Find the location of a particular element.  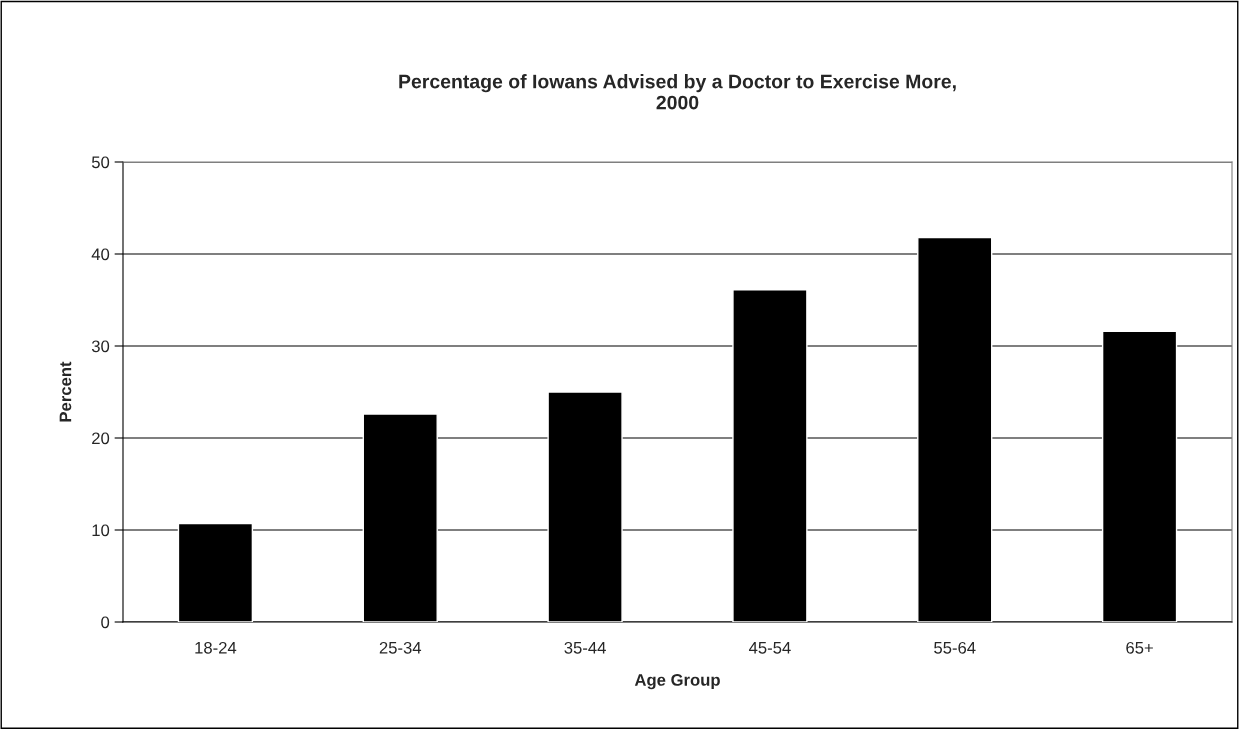

y-tick-label: 50 is located at coordinates (100, 162).